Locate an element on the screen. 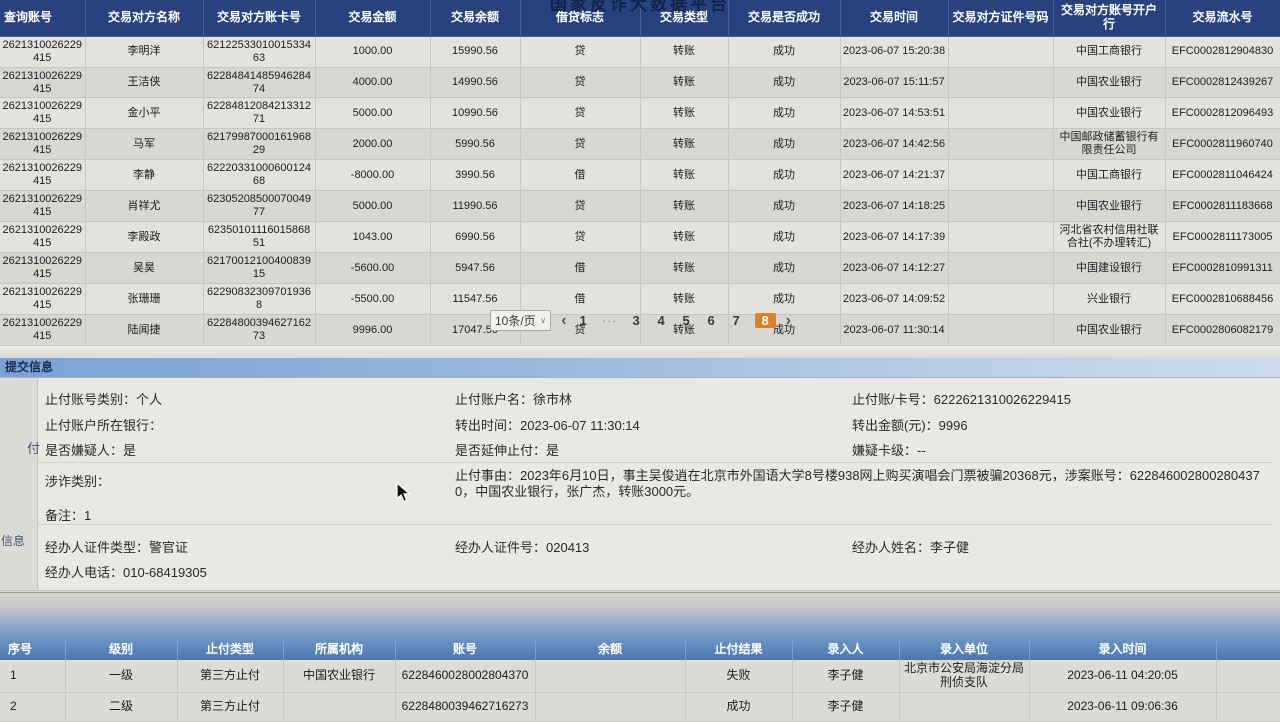 This screenshot has width=1280, height=722. transactions-cell: EFC0002810688456 is located at coordinates (1222, 299).